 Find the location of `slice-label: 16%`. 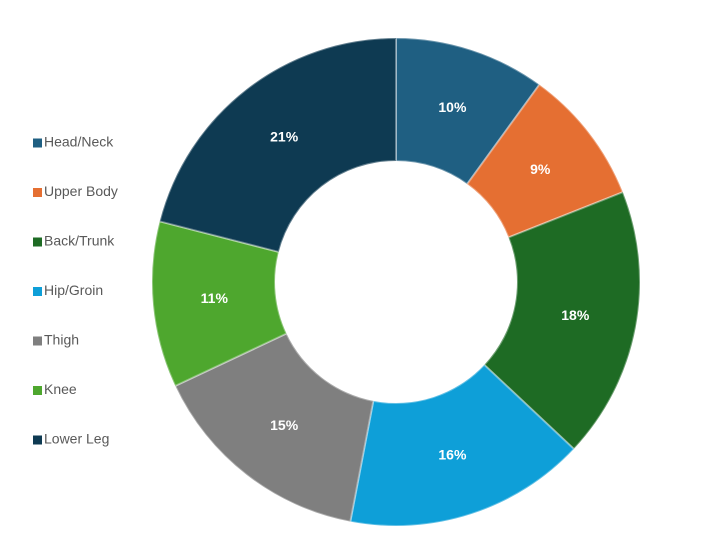

slice-label: 16% is located at coordinates (452, 454).